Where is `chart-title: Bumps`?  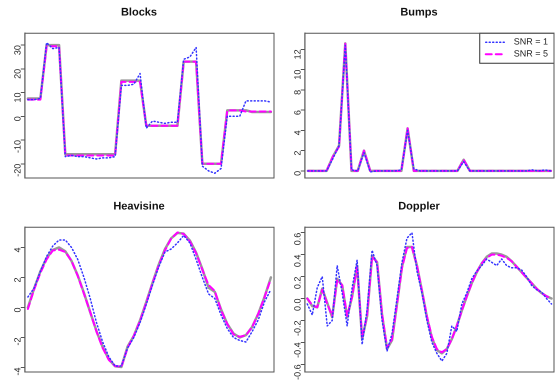
chart-title: Bumps is located at coordinates (419, 12).